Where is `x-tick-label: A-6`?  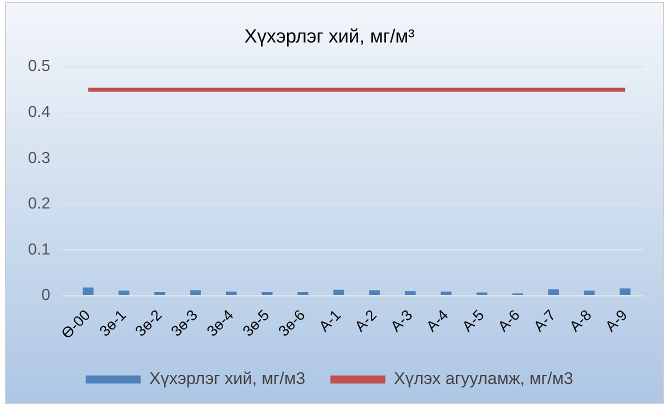 x-tick-label: A-6 is located at coordinates (509, 321).